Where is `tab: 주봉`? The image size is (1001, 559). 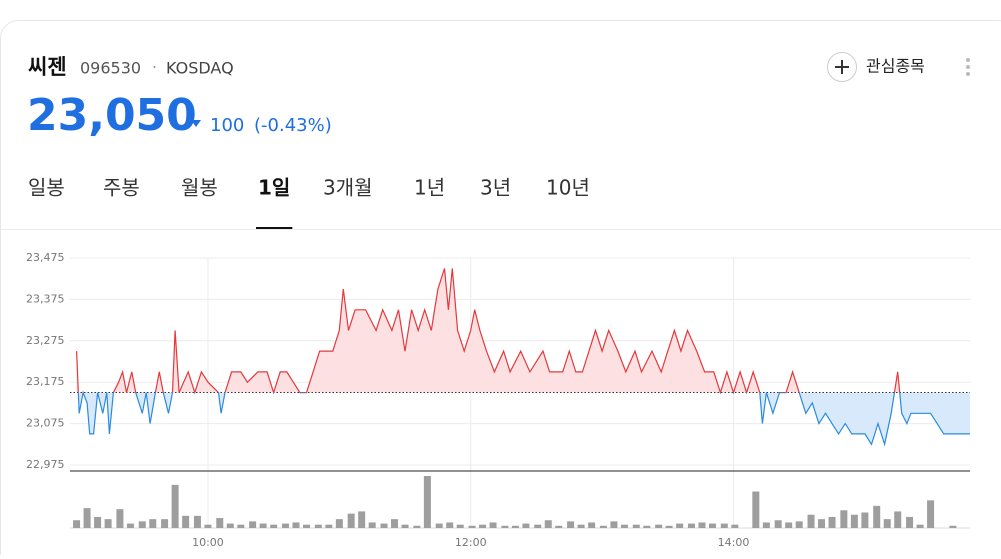 tab: 주봉 is located at coordinates (121, 188).